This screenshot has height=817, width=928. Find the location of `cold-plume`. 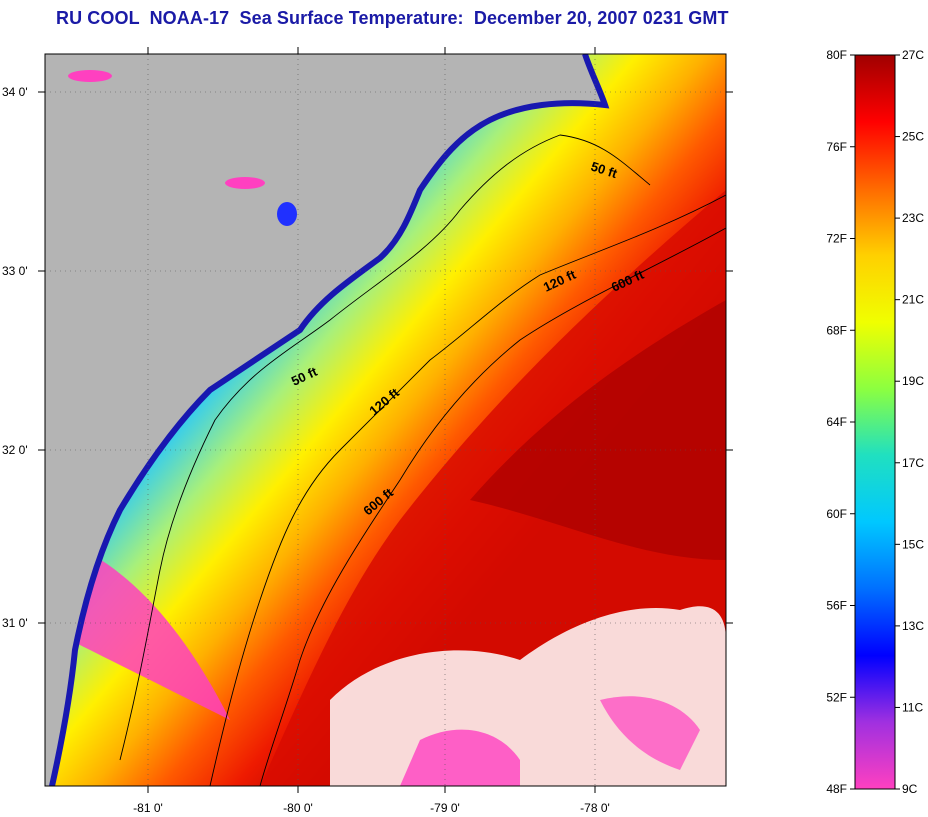

cold-plume is located at coordinates (145, 630).